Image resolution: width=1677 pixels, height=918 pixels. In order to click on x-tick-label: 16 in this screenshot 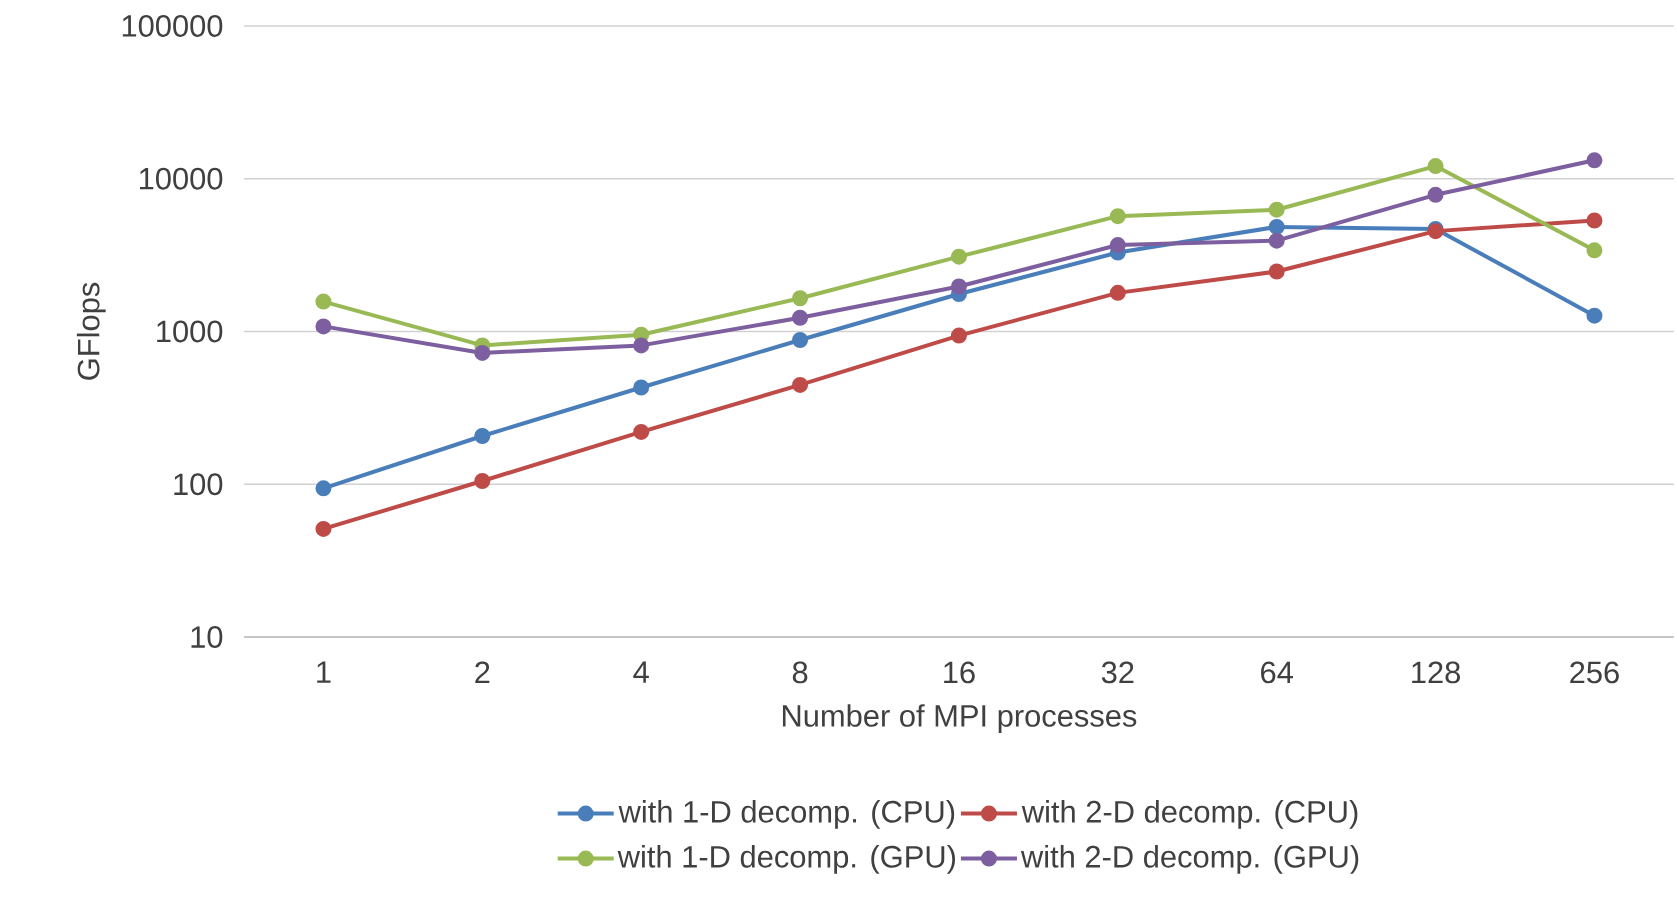, I will do `click(959, 672)`.